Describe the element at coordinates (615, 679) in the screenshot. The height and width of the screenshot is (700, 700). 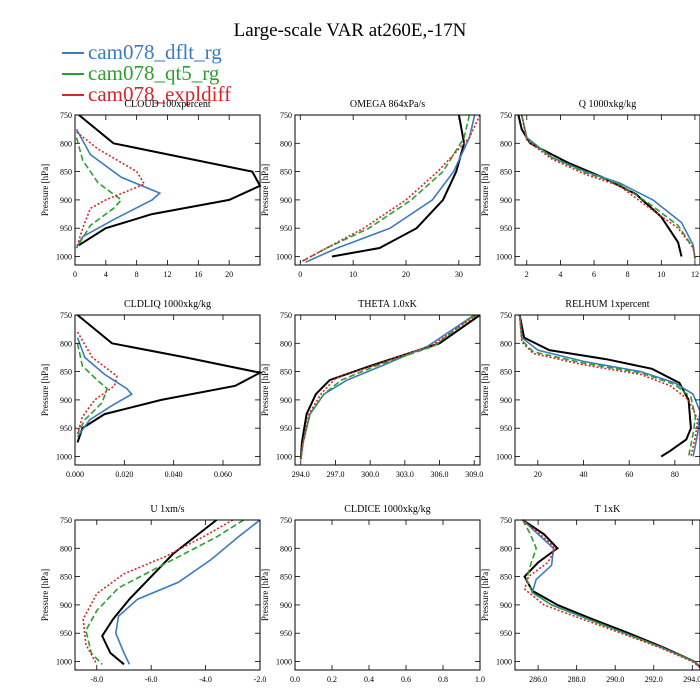
I see `x-tick-label: 290.0` at that location.